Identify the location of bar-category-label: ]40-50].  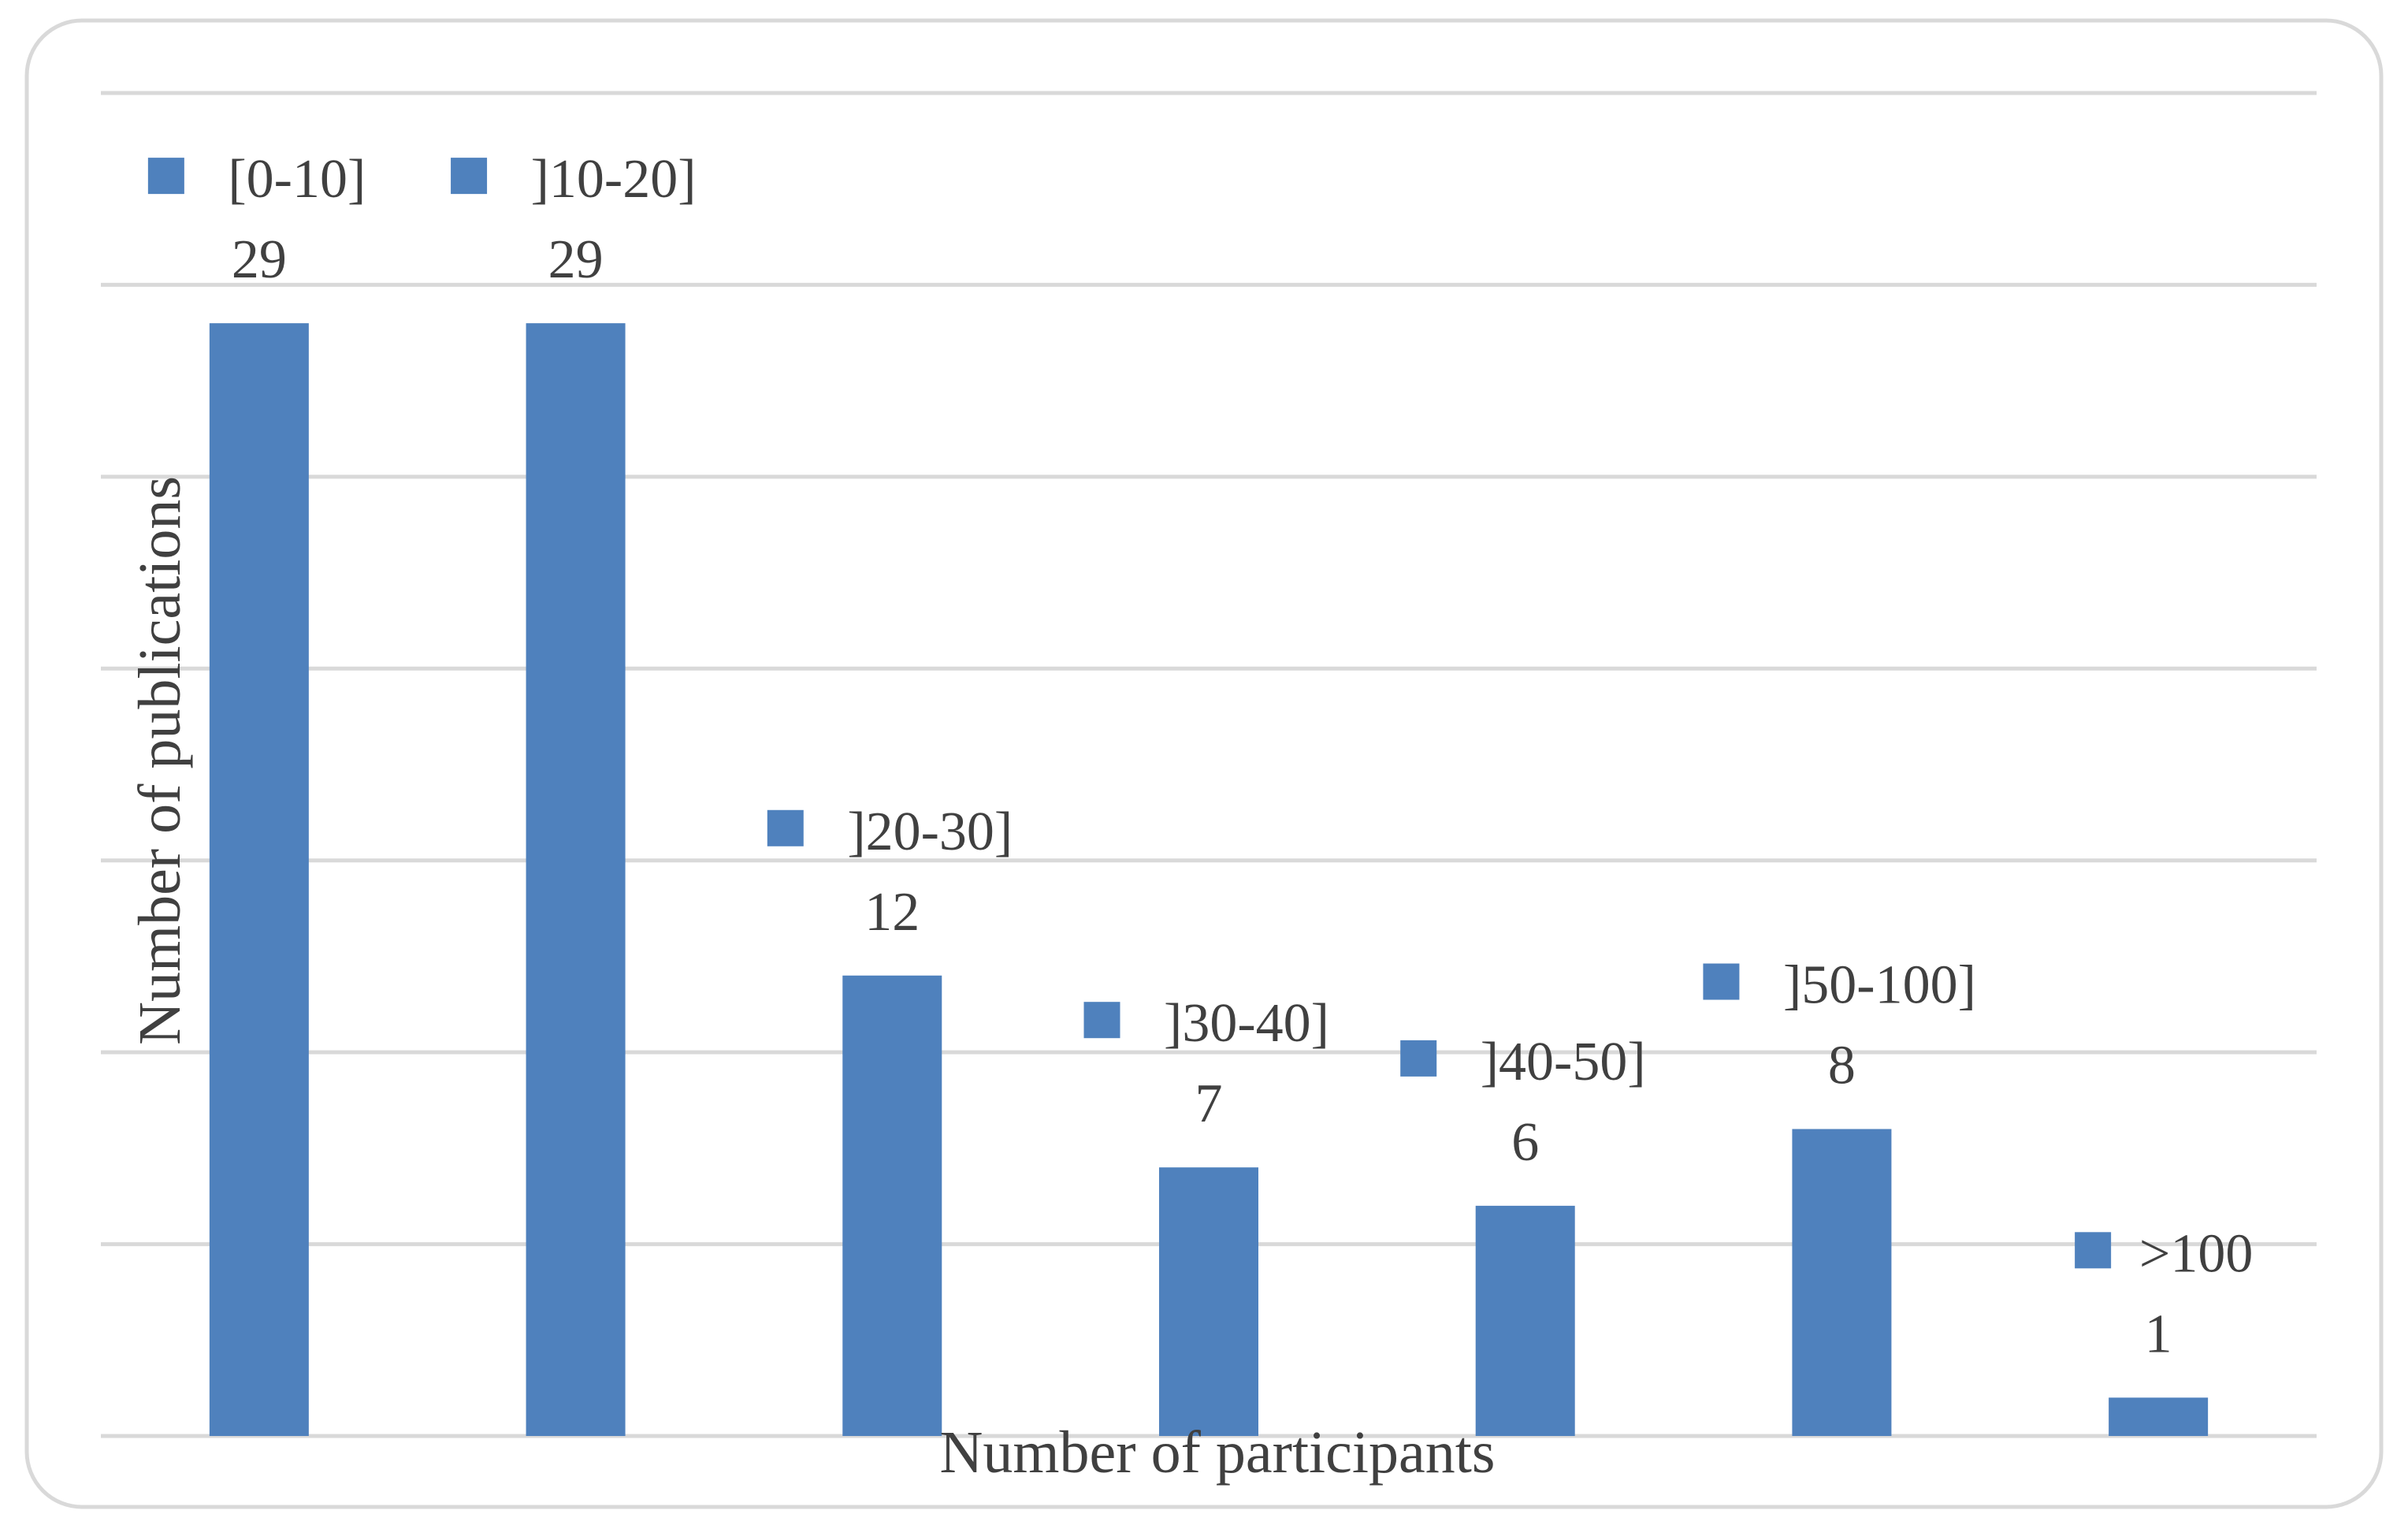
(1564, 1062).